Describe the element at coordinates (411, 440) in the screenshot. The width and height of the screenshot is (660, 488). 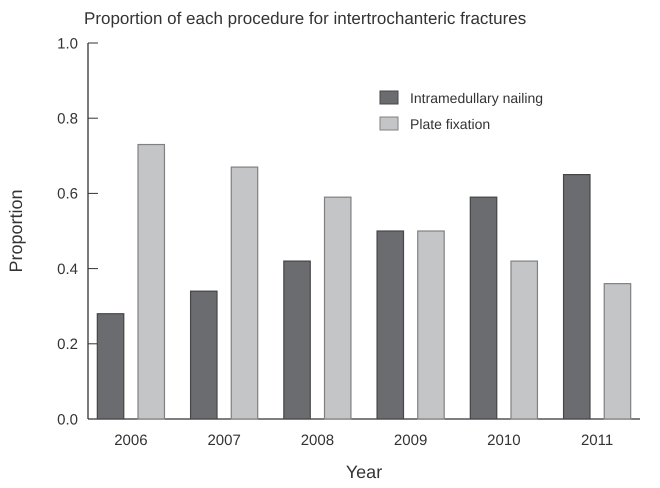
I see `x-tick-label: 2009` at that location.